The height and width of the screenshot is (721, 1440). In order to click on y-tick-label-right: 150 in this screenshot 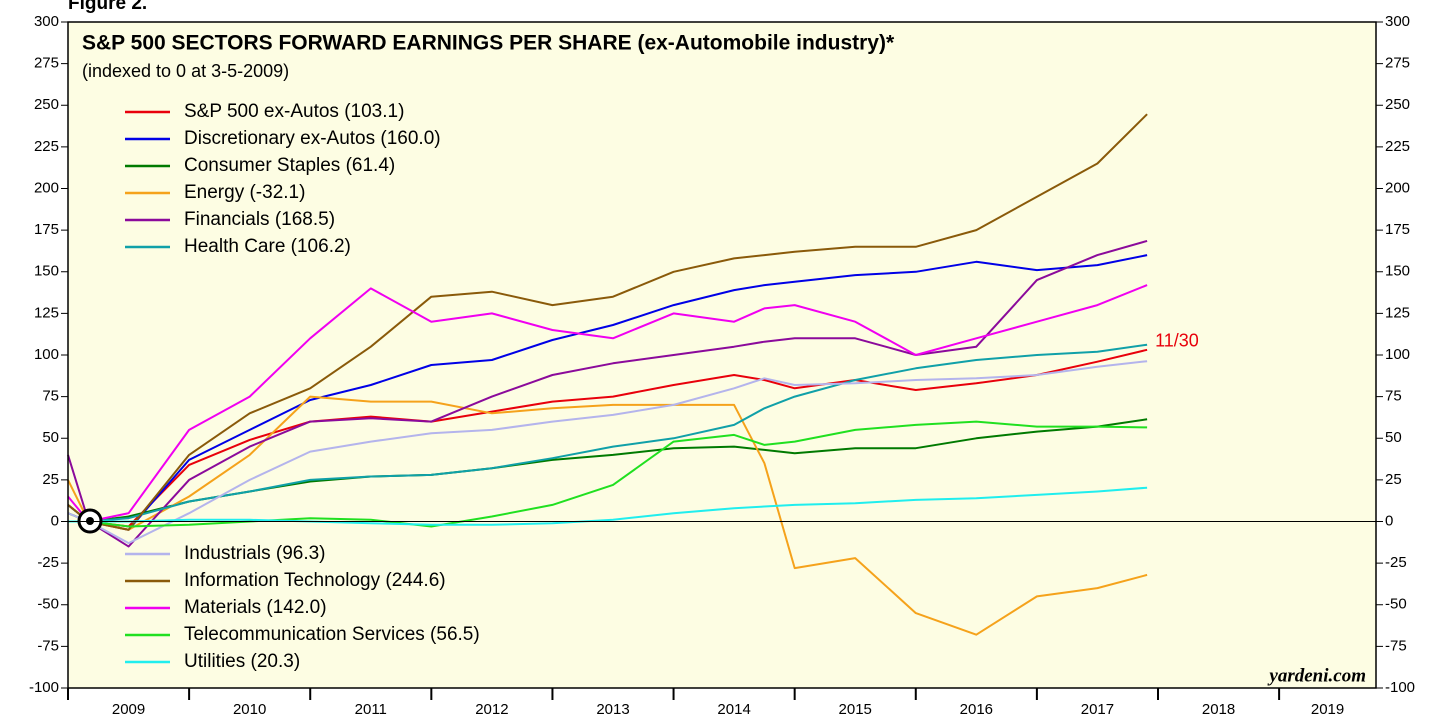, I will do `click(1397, 271)`.